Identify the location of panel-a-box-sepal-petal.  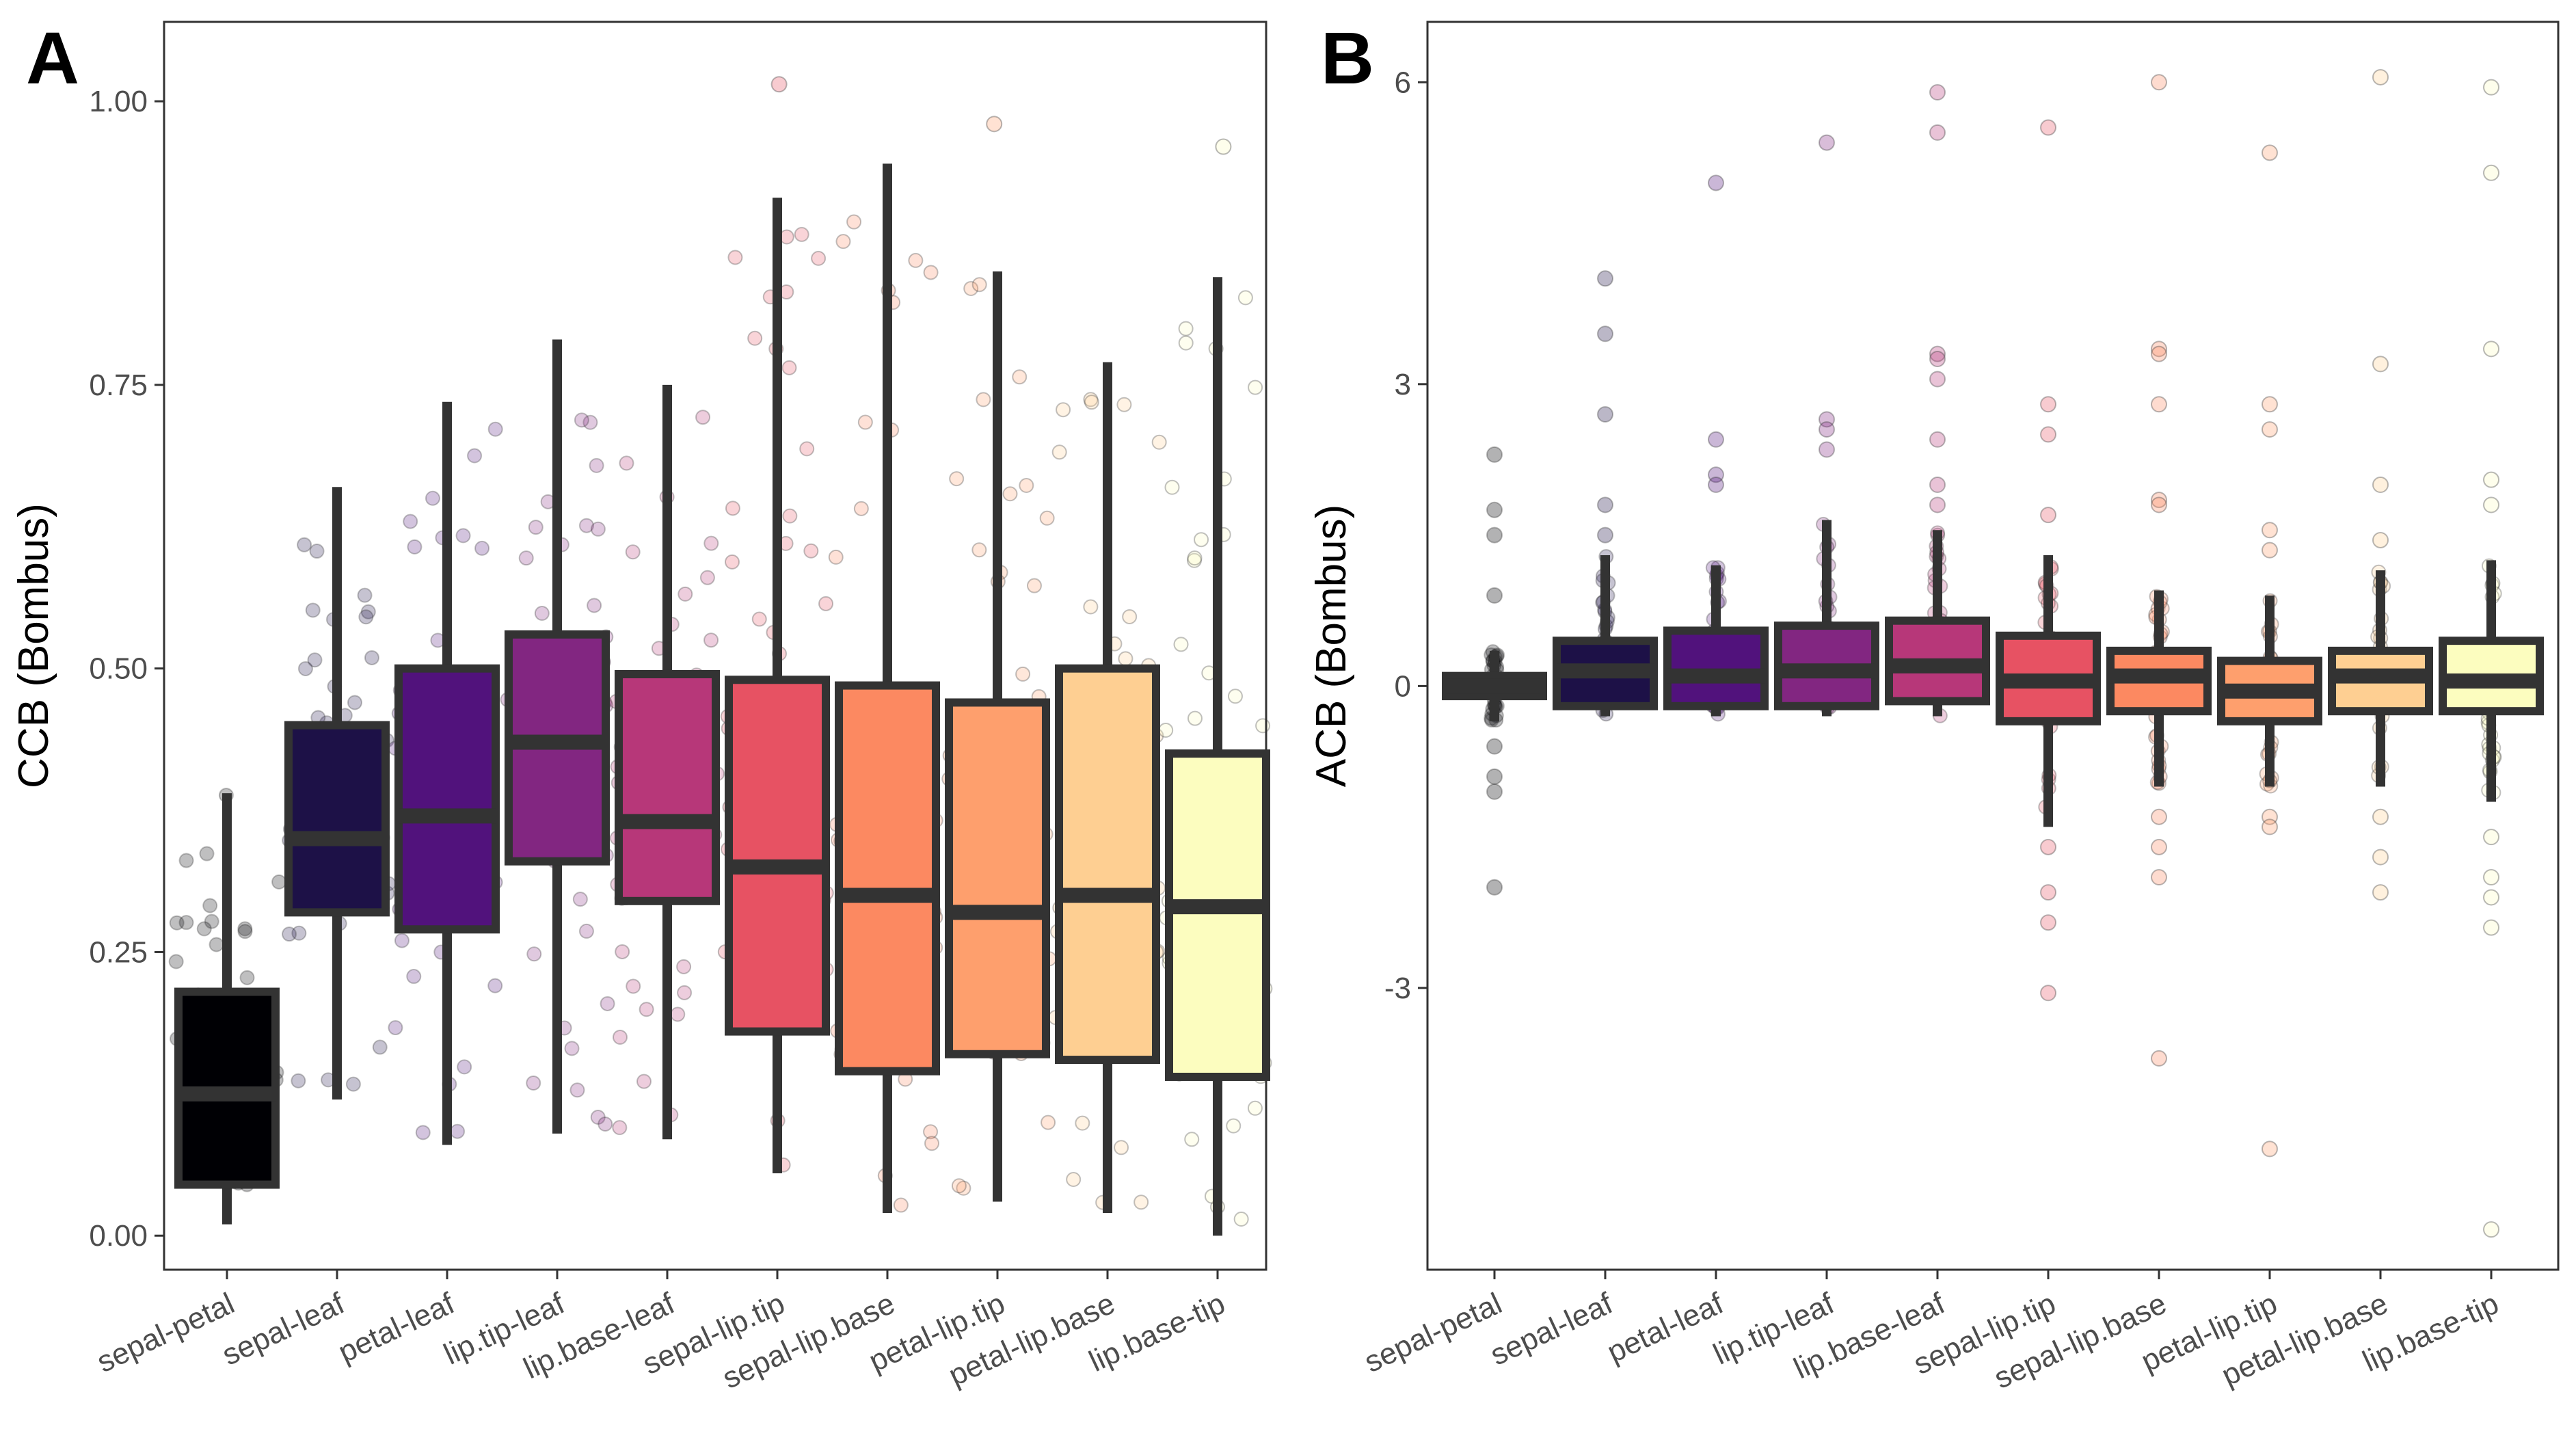
(227, 1009).